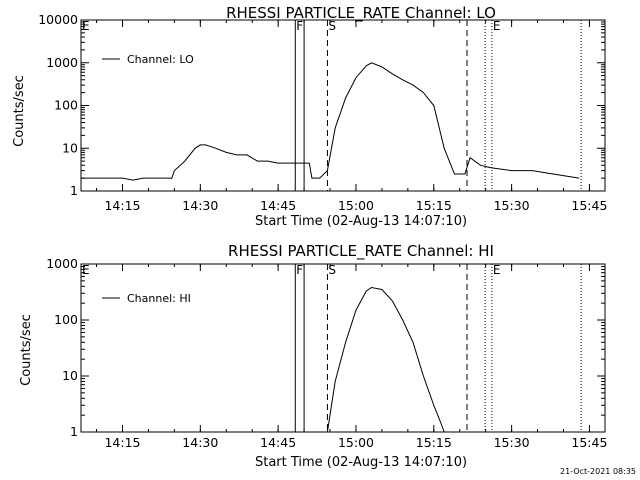 The height and width of the screenshot is (480, 640). What do you see at coordinates (361, 13) in the screenshot?
I see `chart-title-lo: RHESSI PARTICLE_RATE Channel: LO` at bounding box center [361, 13].